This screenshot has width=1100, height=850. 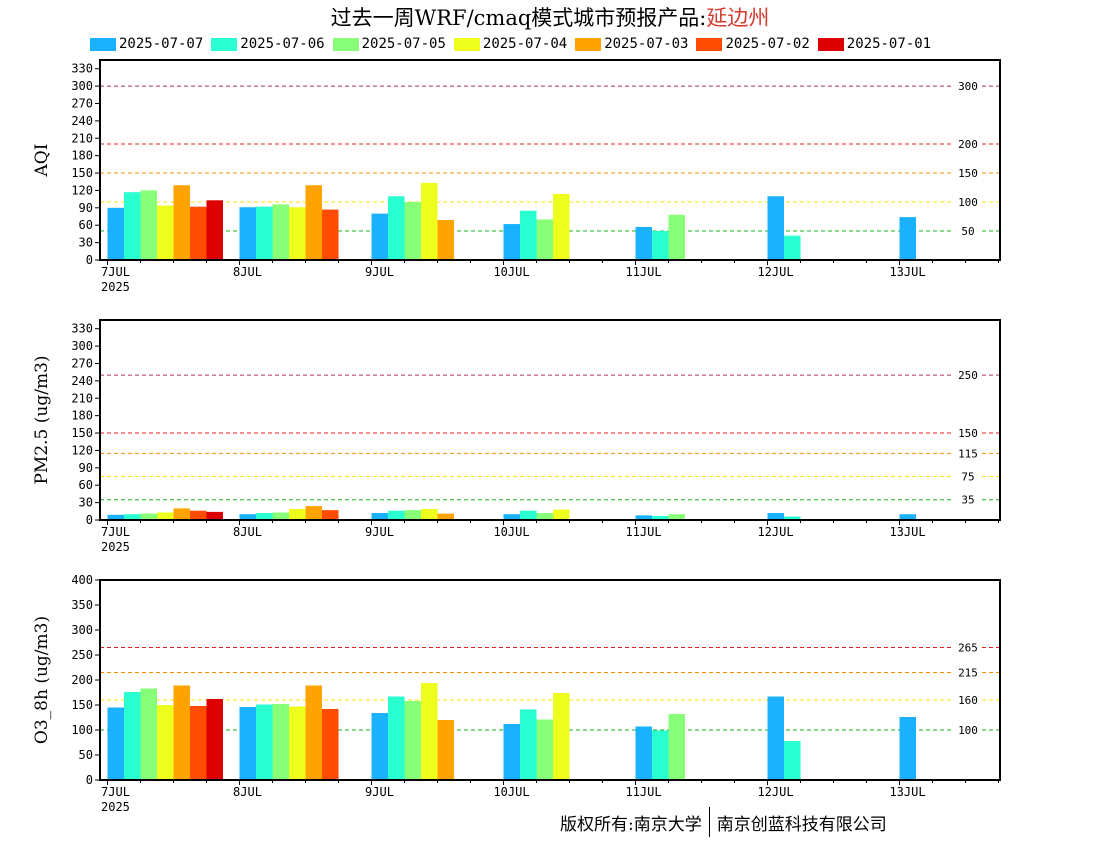 What do you see at coordinates (967, 477) in the screenshot?
I see `threshold-label: 75` at bounding box center [967, 477].